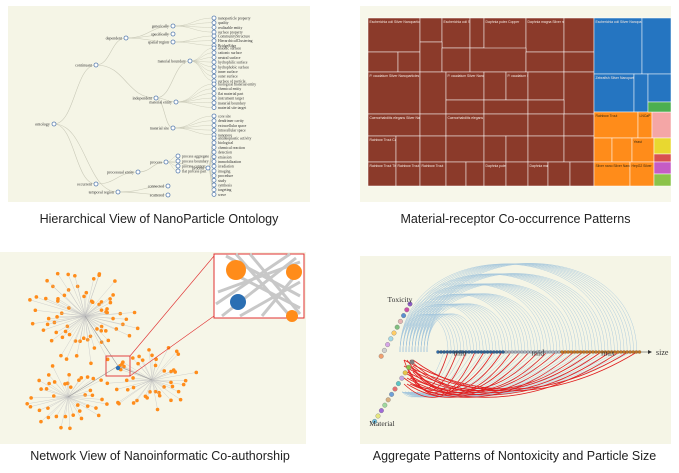 The width and height of the screenshot is (679, 473). Describe the element at coordinates (101, 192) in the screenshot. I see `level1-label: temporal region` at that location.